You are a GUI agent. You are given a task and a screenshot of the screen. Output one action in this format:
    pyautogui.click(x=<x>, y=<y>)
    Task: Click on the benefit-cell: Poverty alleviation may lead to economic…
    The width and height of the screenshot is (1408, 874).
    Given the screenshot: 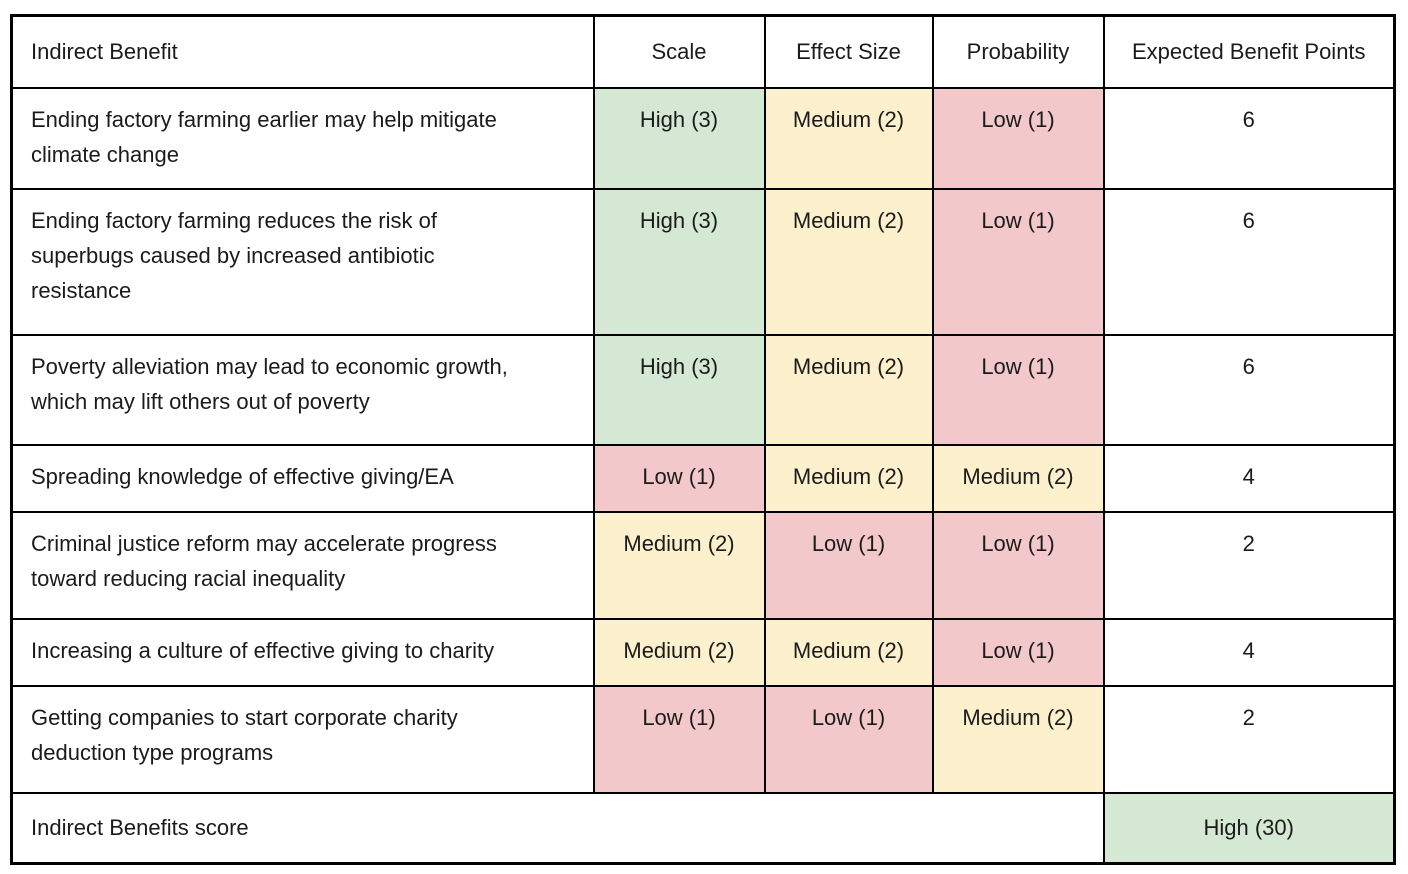 What is the action you would take?
    pyautogui.click(x=302, y=389)
    